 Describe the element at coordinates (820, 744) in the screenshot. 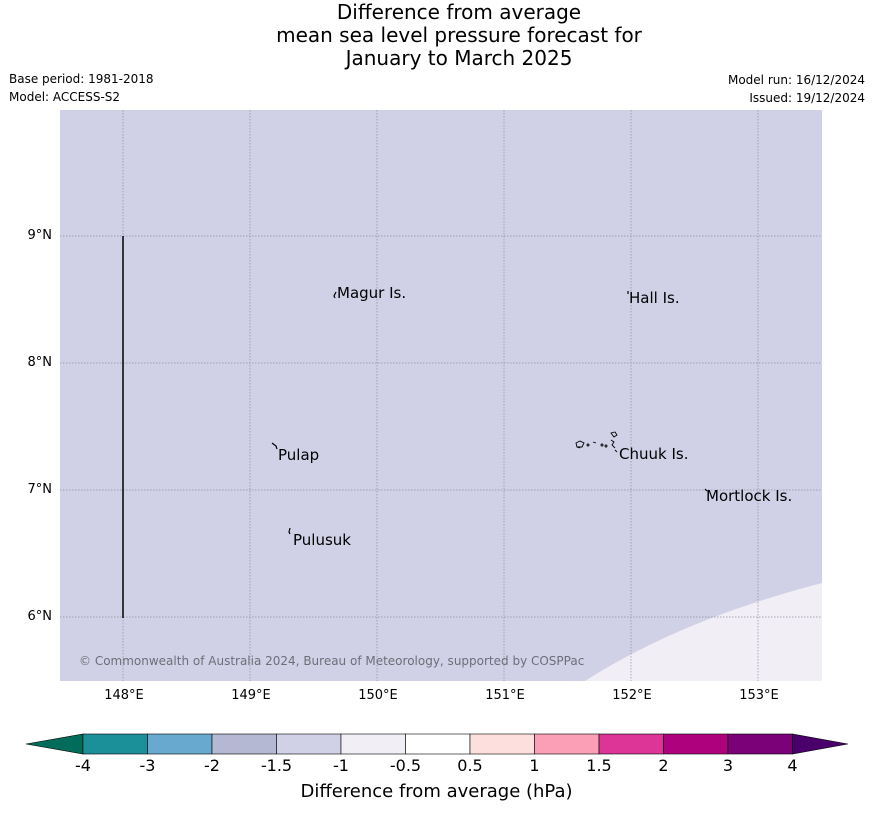

I see `colorbar-over-arrow` at that location.